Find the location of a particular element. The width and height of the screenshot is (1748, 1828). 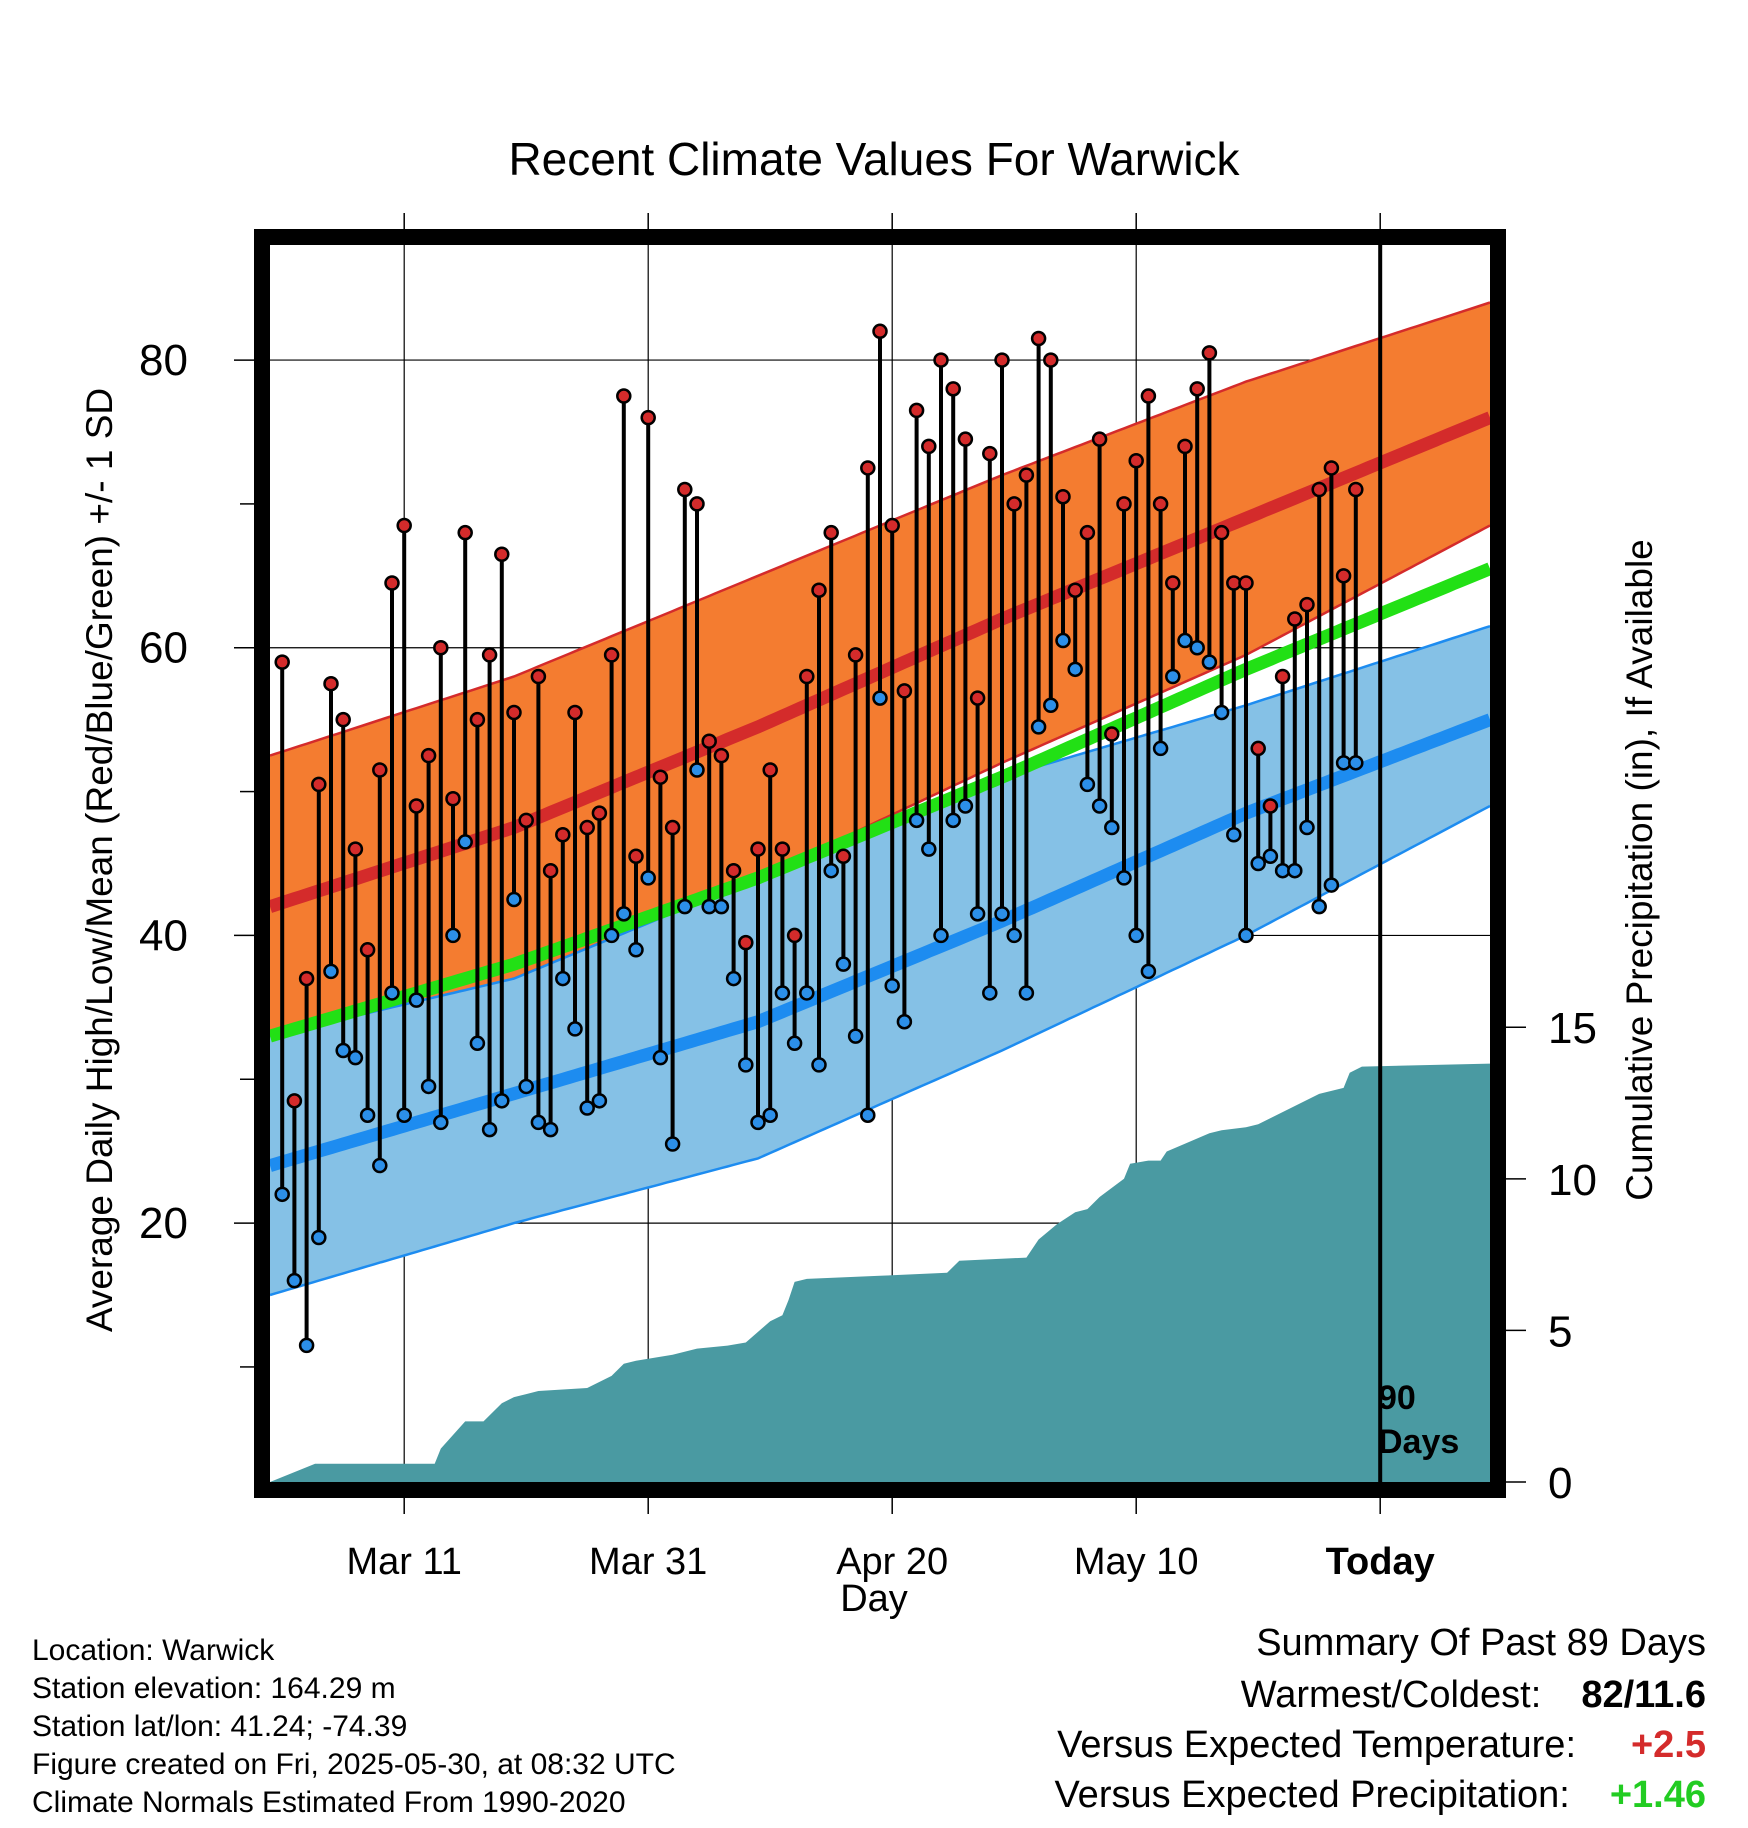

x-tick-label: Apr 20 is located at coordinates (892, 1562).